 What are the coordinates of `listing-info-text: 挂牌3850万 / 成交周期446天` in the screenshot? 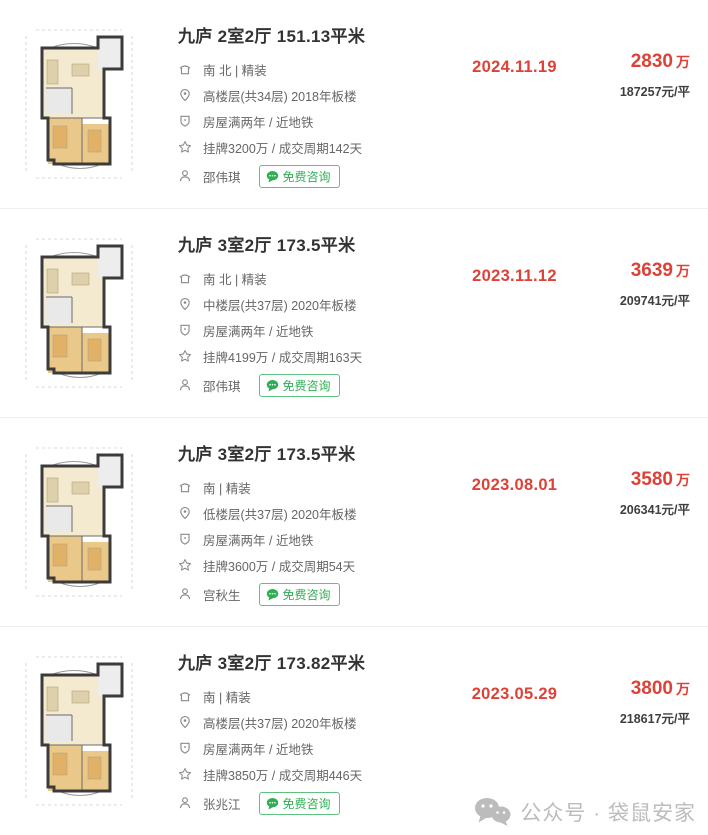 It's located at (283, 775).